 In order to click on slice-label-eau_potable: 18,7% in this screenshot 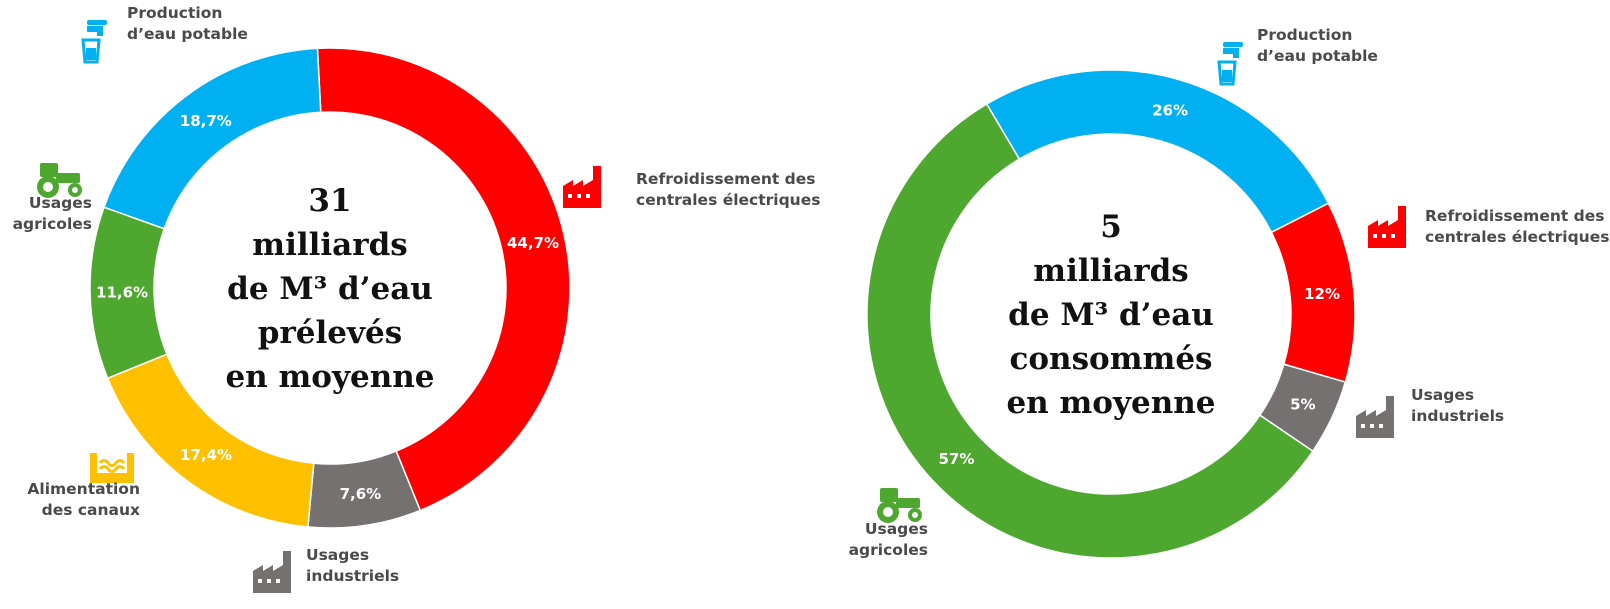, I will do `click(206, 121)`.